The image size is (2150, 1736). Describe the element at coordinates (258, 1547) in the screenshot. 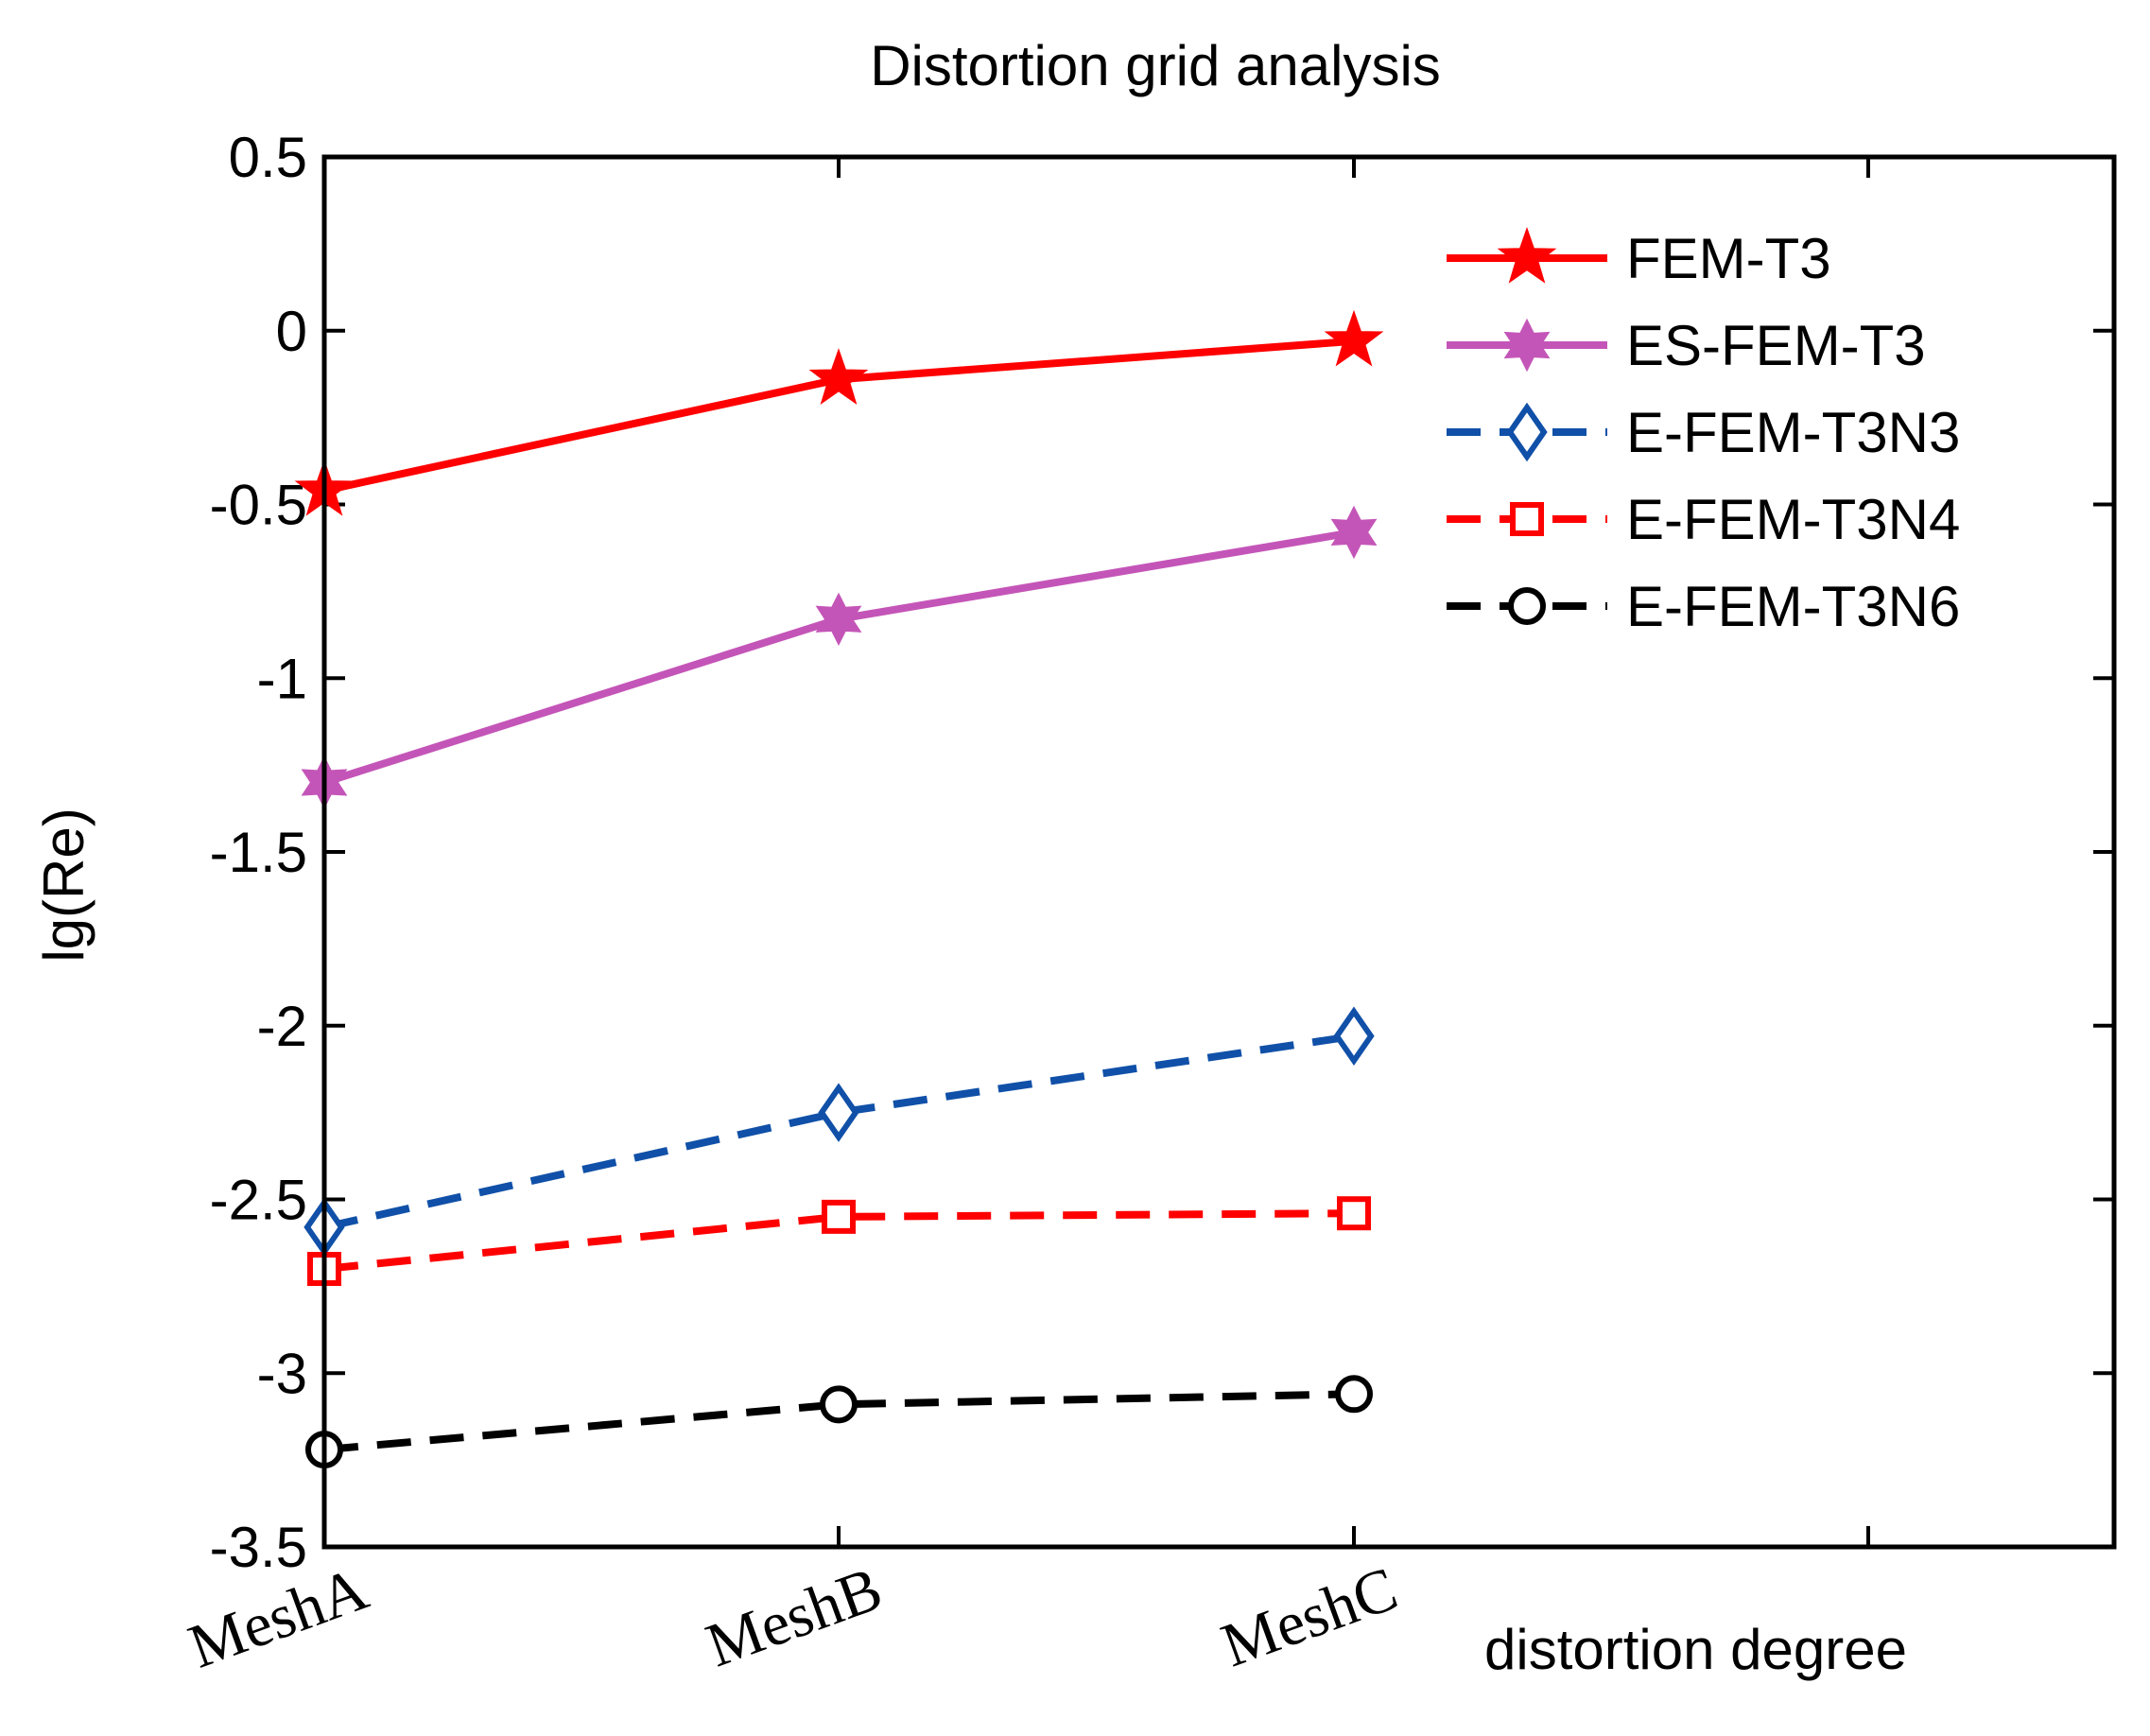

I see `y-tick-label: -3.5` at that location.